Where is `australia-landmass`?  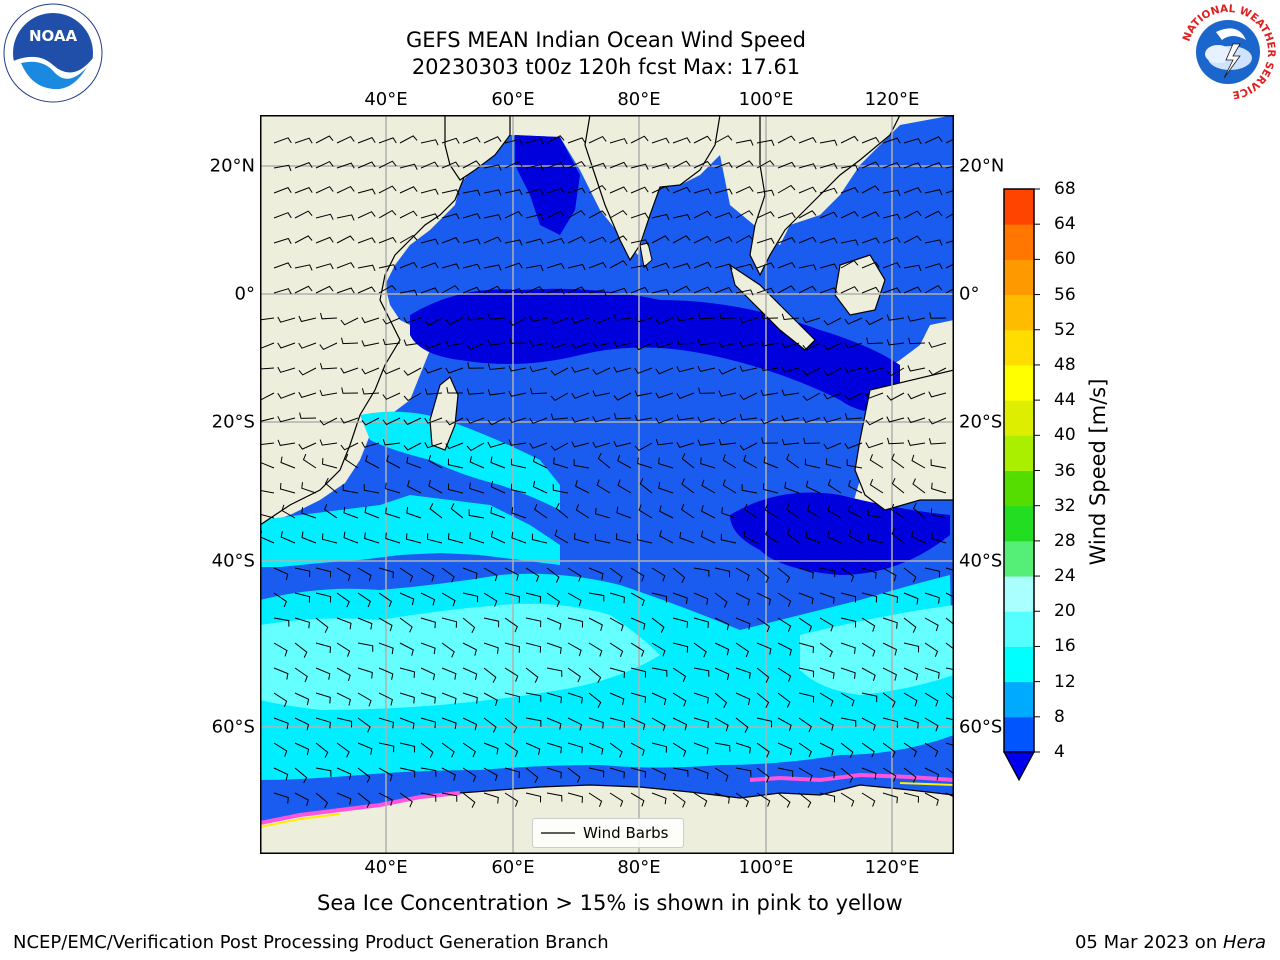
australia-landmass is located at coordinates (904, 440).